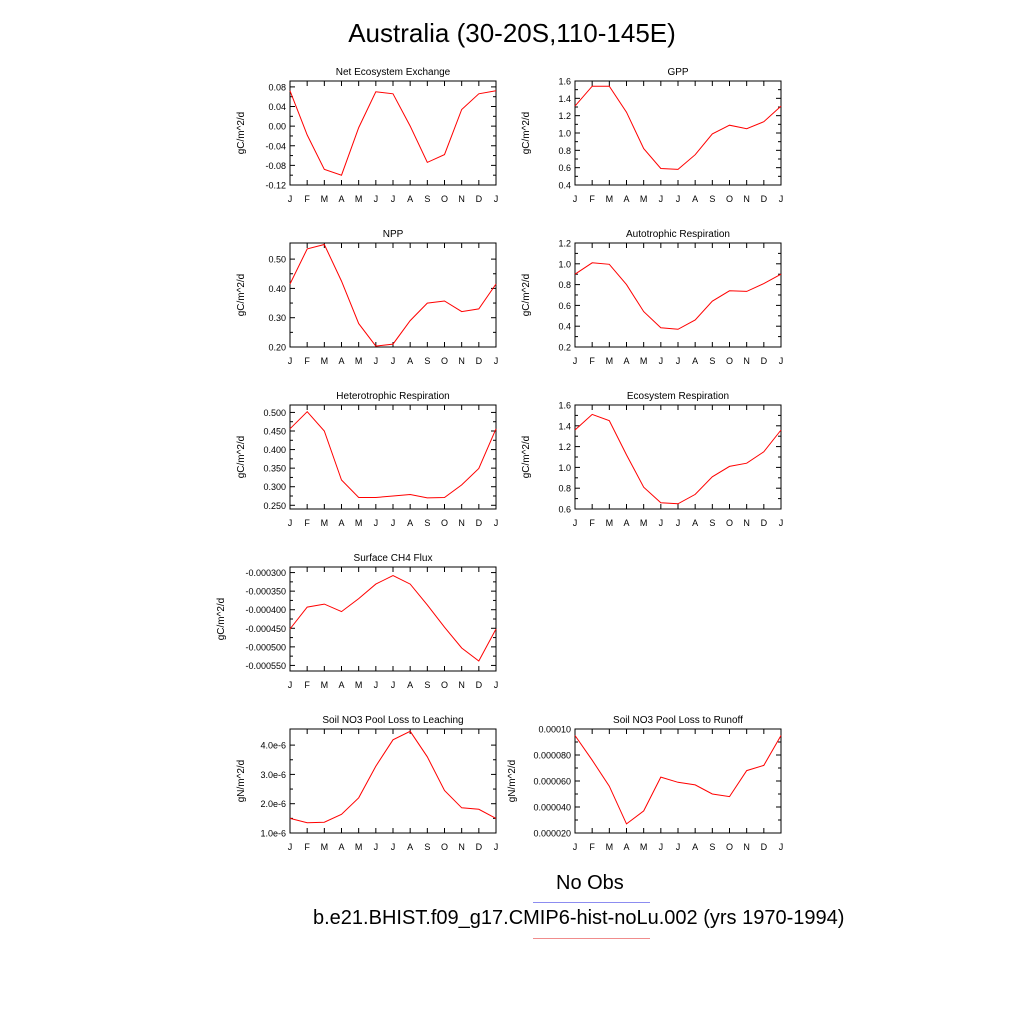  Describe the element at coordinates (265, 647) in the screenshot. I see `y-tick-label: -0.000500` at that location.